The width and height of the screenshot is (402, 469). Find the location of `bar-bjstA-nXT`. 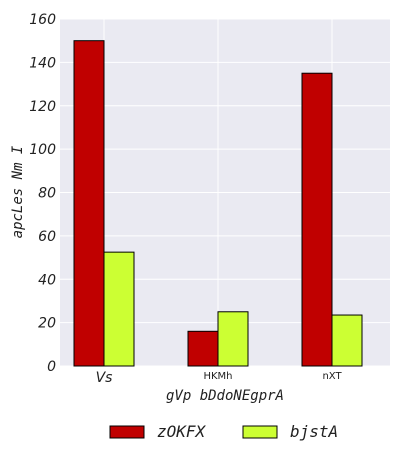

bar-bjstA-nXT is located at coordinates (347, 340).